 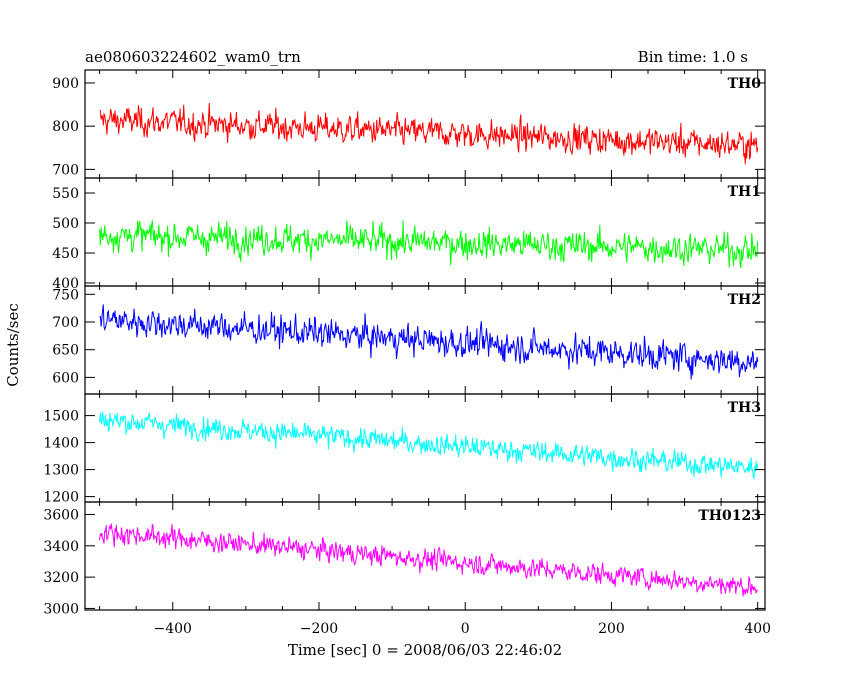 What do you see at coordinates (429, 446) in the screenshot?
I see `series-th3-line` at bounding box center [429, 446].